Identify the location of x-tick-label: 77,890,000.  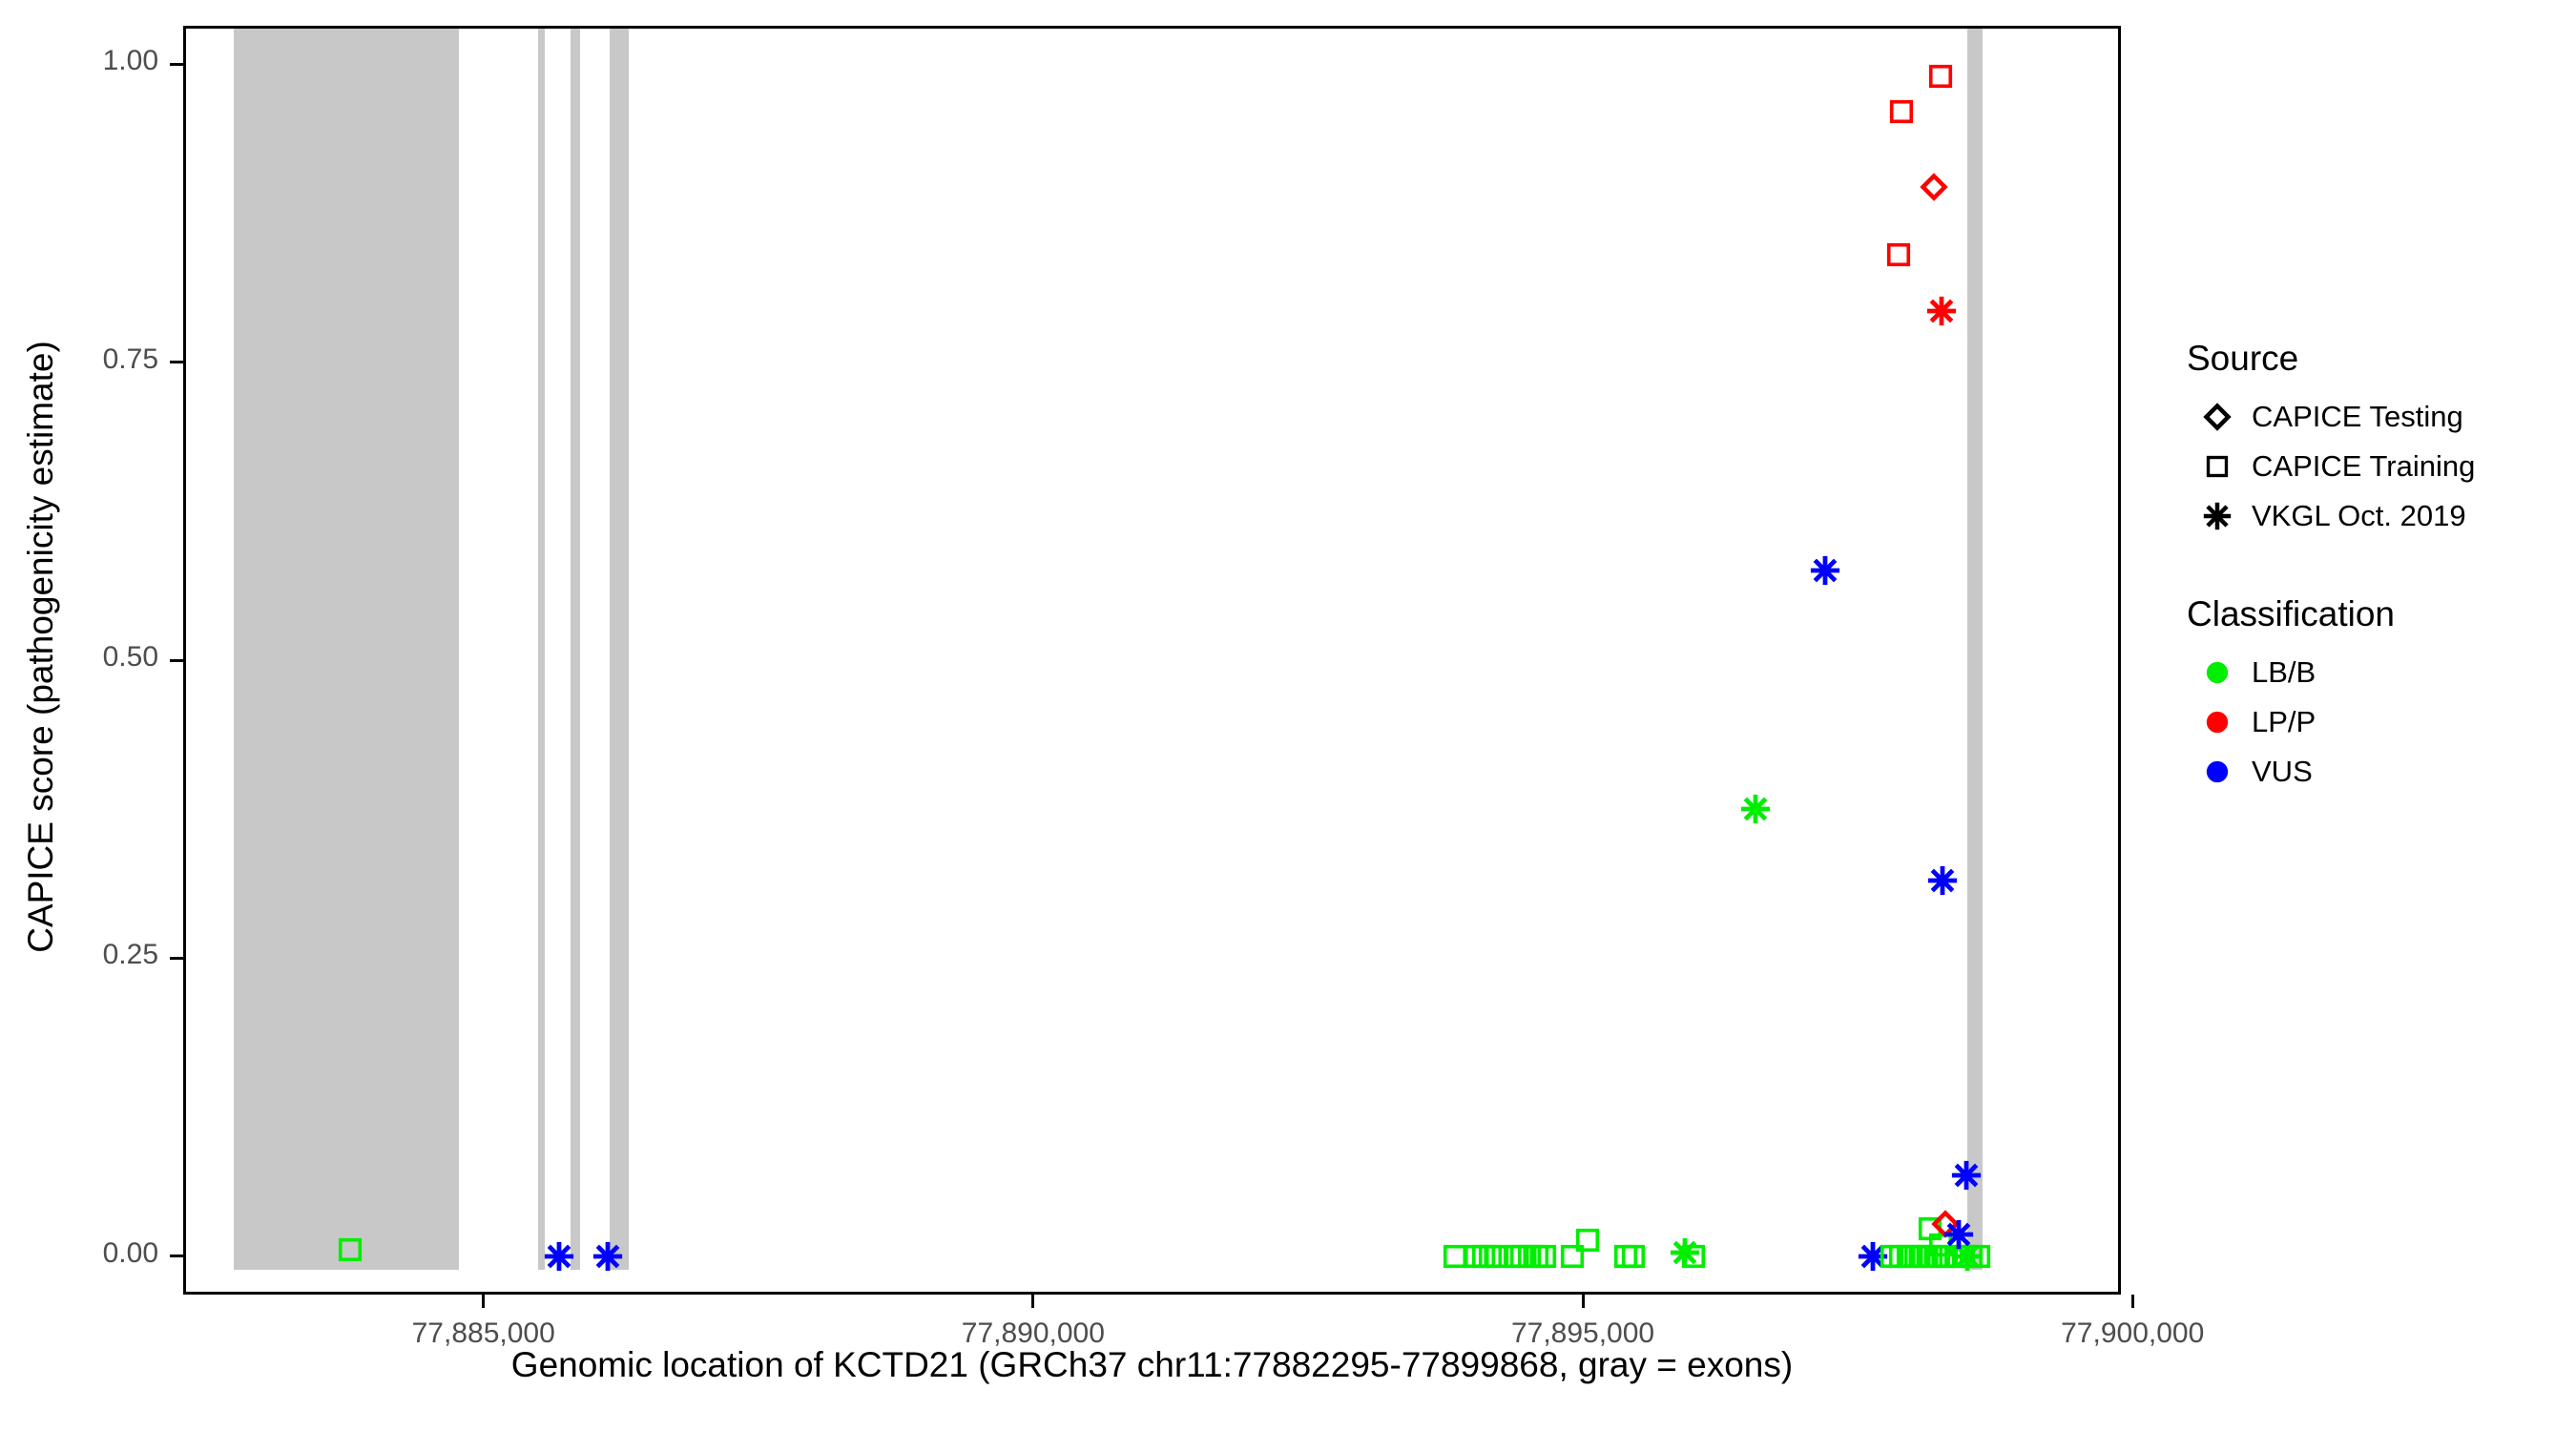
(1033, 1333).